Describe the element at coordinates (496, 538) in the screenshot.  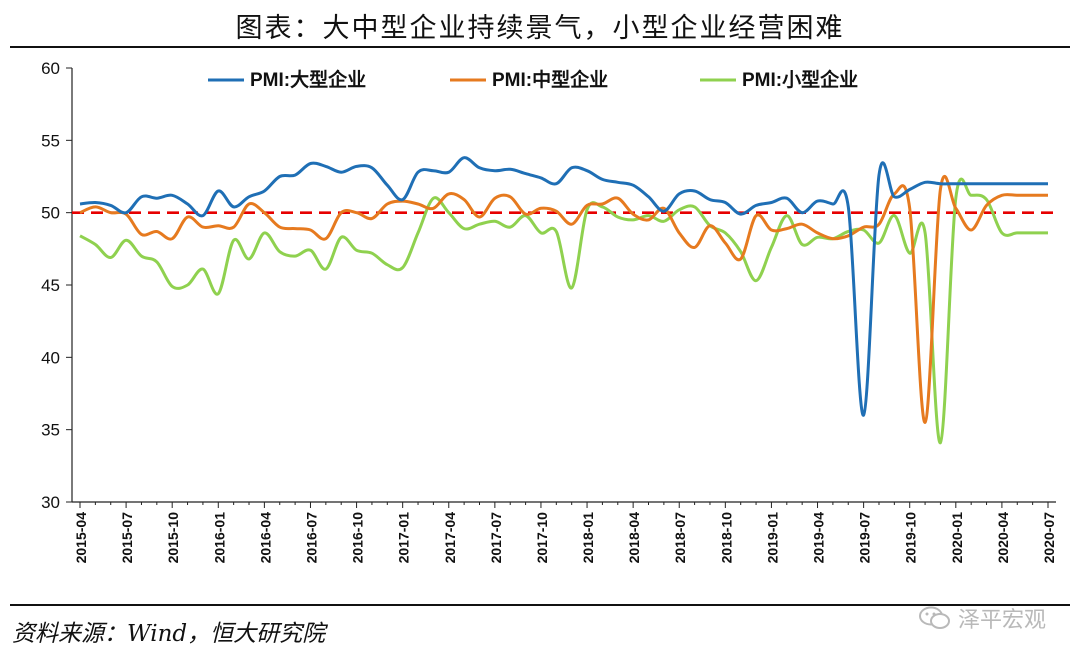
I see `x-tick-label: 2017-07` at that location.